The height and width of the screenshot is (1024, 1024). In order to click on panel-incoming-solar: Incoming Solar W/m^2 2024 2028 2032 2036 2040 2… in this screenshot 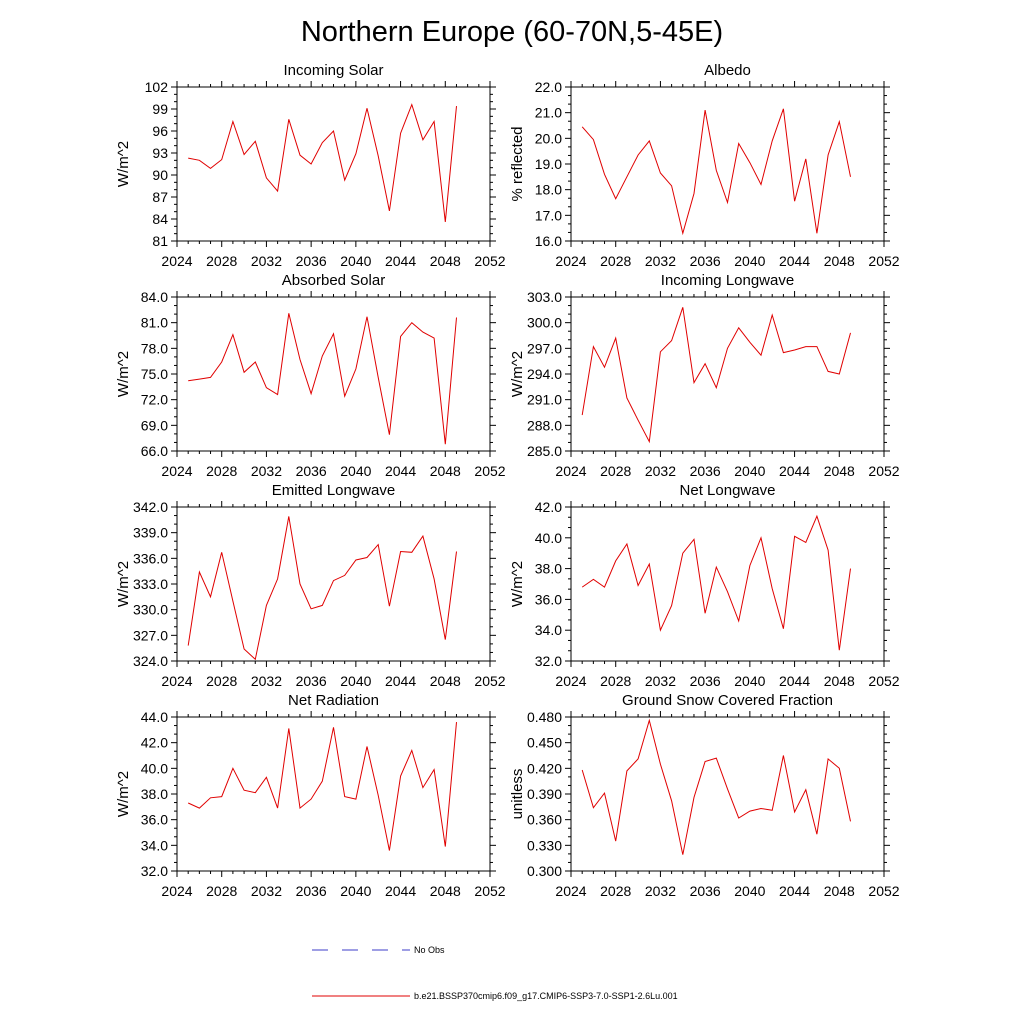, I will do `click(310, 165)`.